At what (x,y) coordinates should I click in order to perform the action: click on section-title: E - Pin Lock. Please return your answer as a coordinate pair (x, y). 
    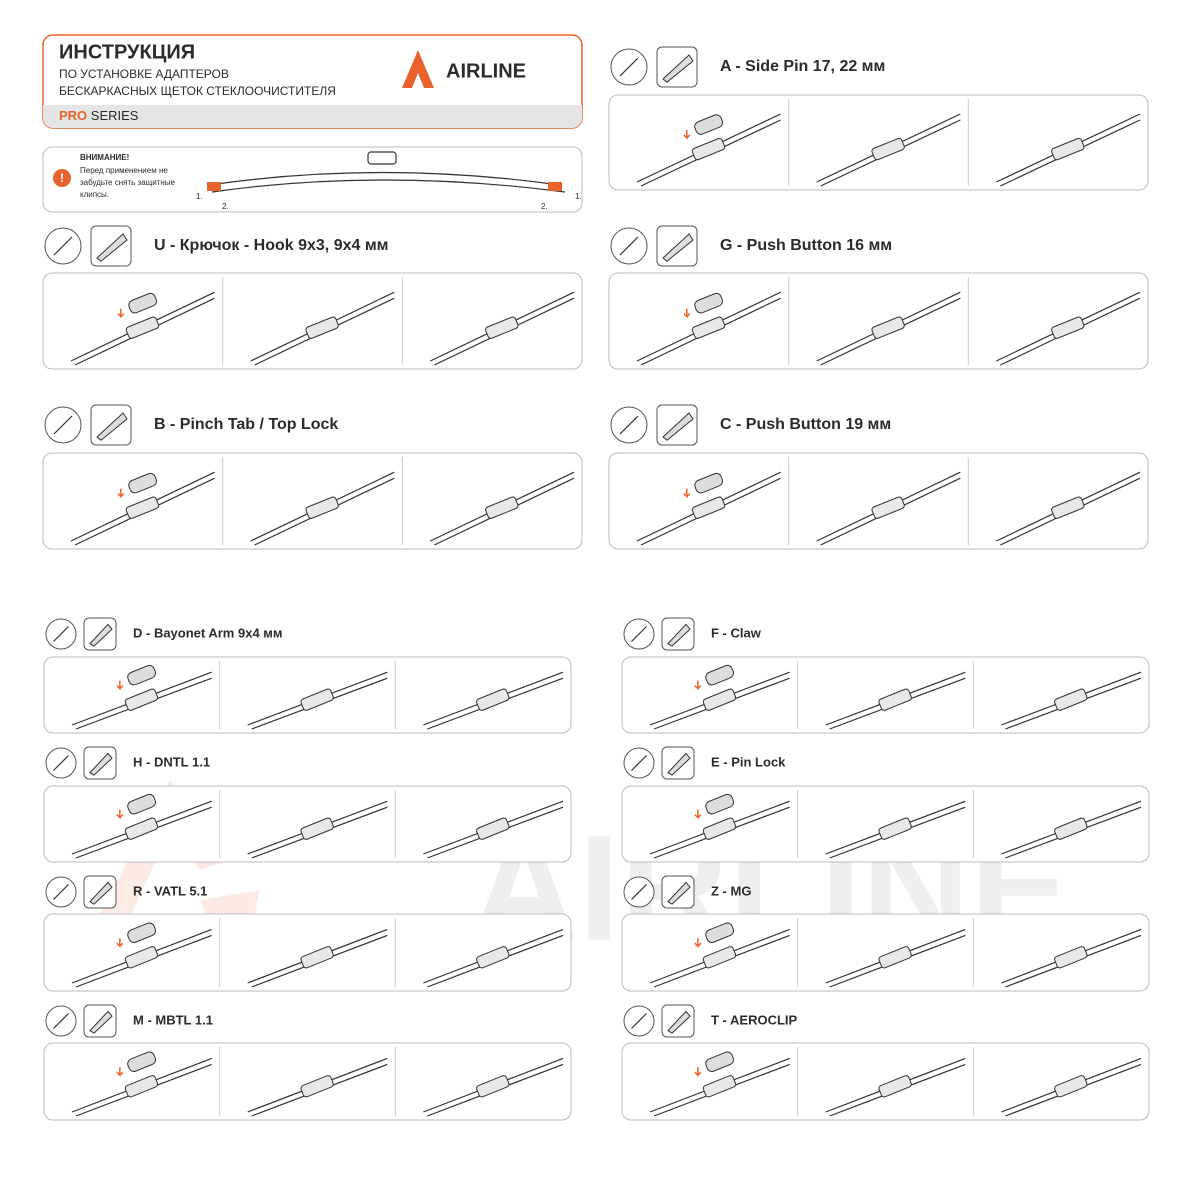
    Looking at the image, I should click on (748, 761).